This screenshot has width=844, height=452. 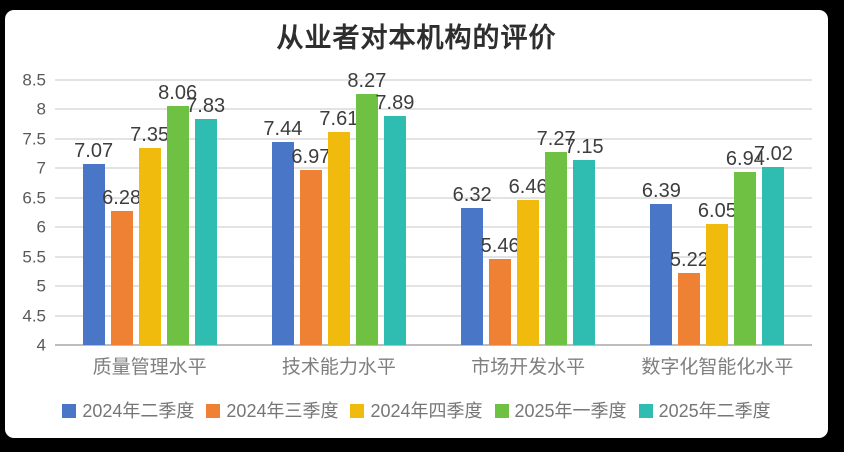 I want to click on y-axis-label: 7, so click(x=41, y=168).